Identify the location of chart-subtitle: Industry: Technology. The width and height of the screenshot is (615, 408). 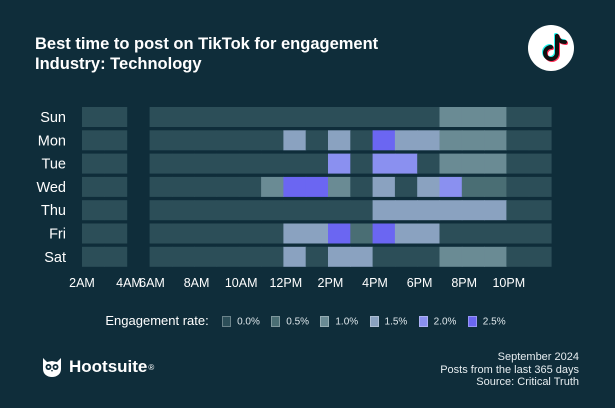
(118, 64).